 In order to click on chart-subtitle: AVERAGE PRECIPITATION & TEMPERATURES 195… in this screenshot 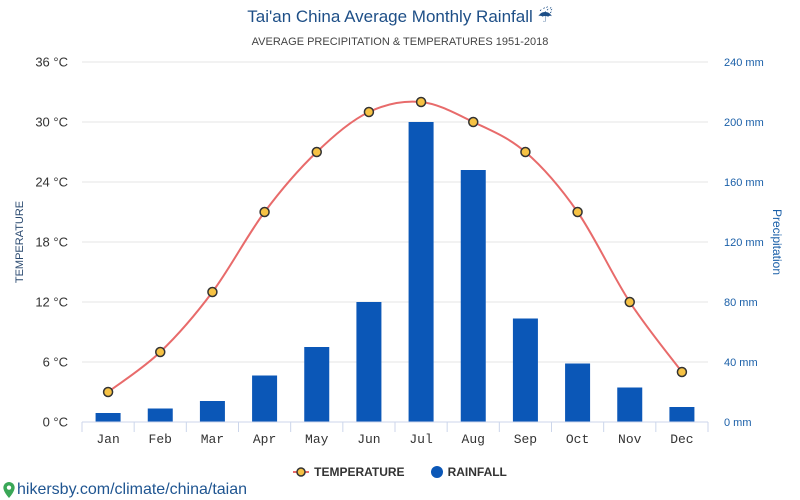, I will do `click(400, 42)`.